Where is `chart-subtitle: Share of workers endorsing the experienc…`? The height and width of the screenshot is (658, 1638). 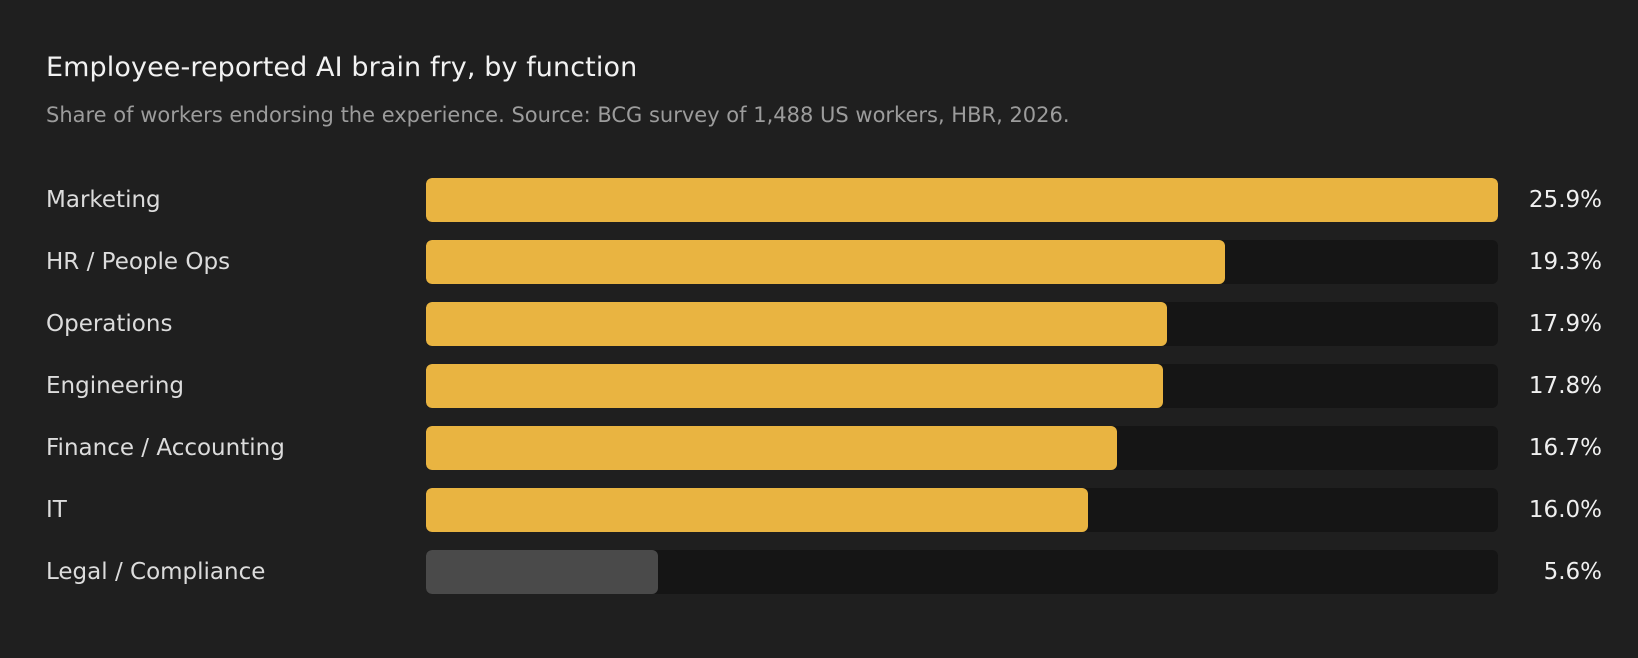 chart-subtitle: Share of workers endorsing the experienc… is located at coordinates (558, 115).